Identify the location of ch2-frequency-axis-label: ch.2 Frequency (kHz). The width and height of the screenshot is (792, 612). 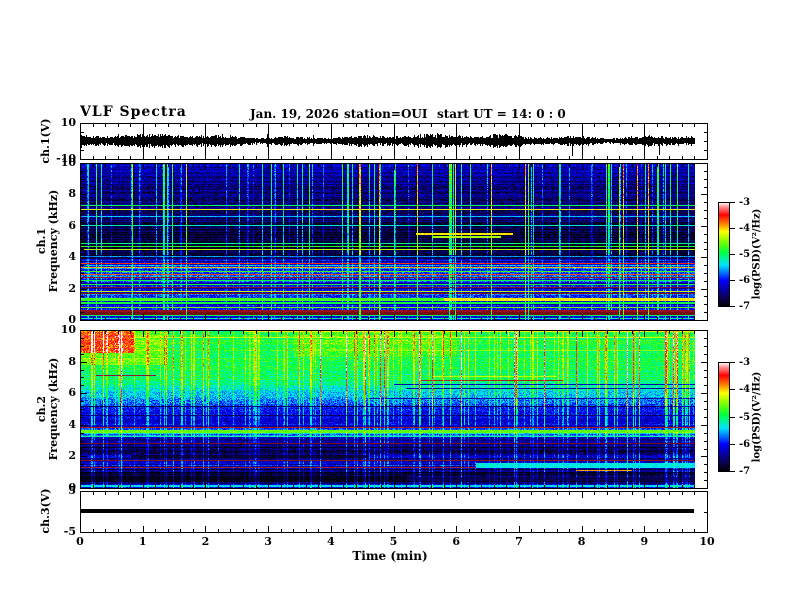
(47, 409).